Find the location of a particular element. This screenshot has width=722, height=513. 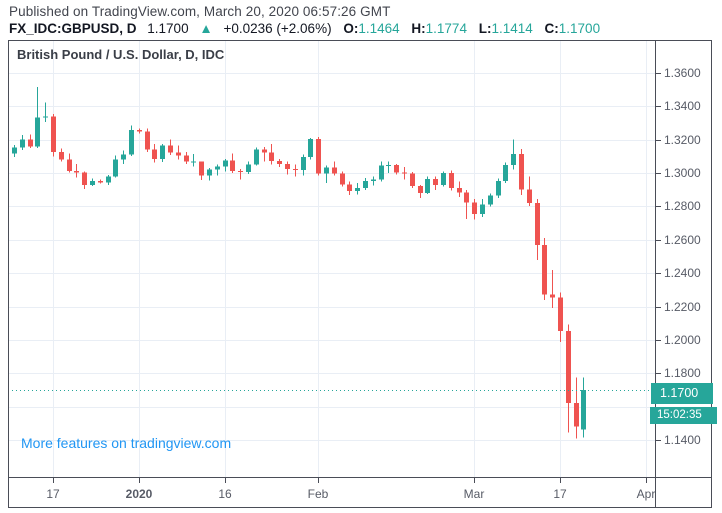

tradingview-link: More features on tradingview.com is located at coordinates (126, 443).